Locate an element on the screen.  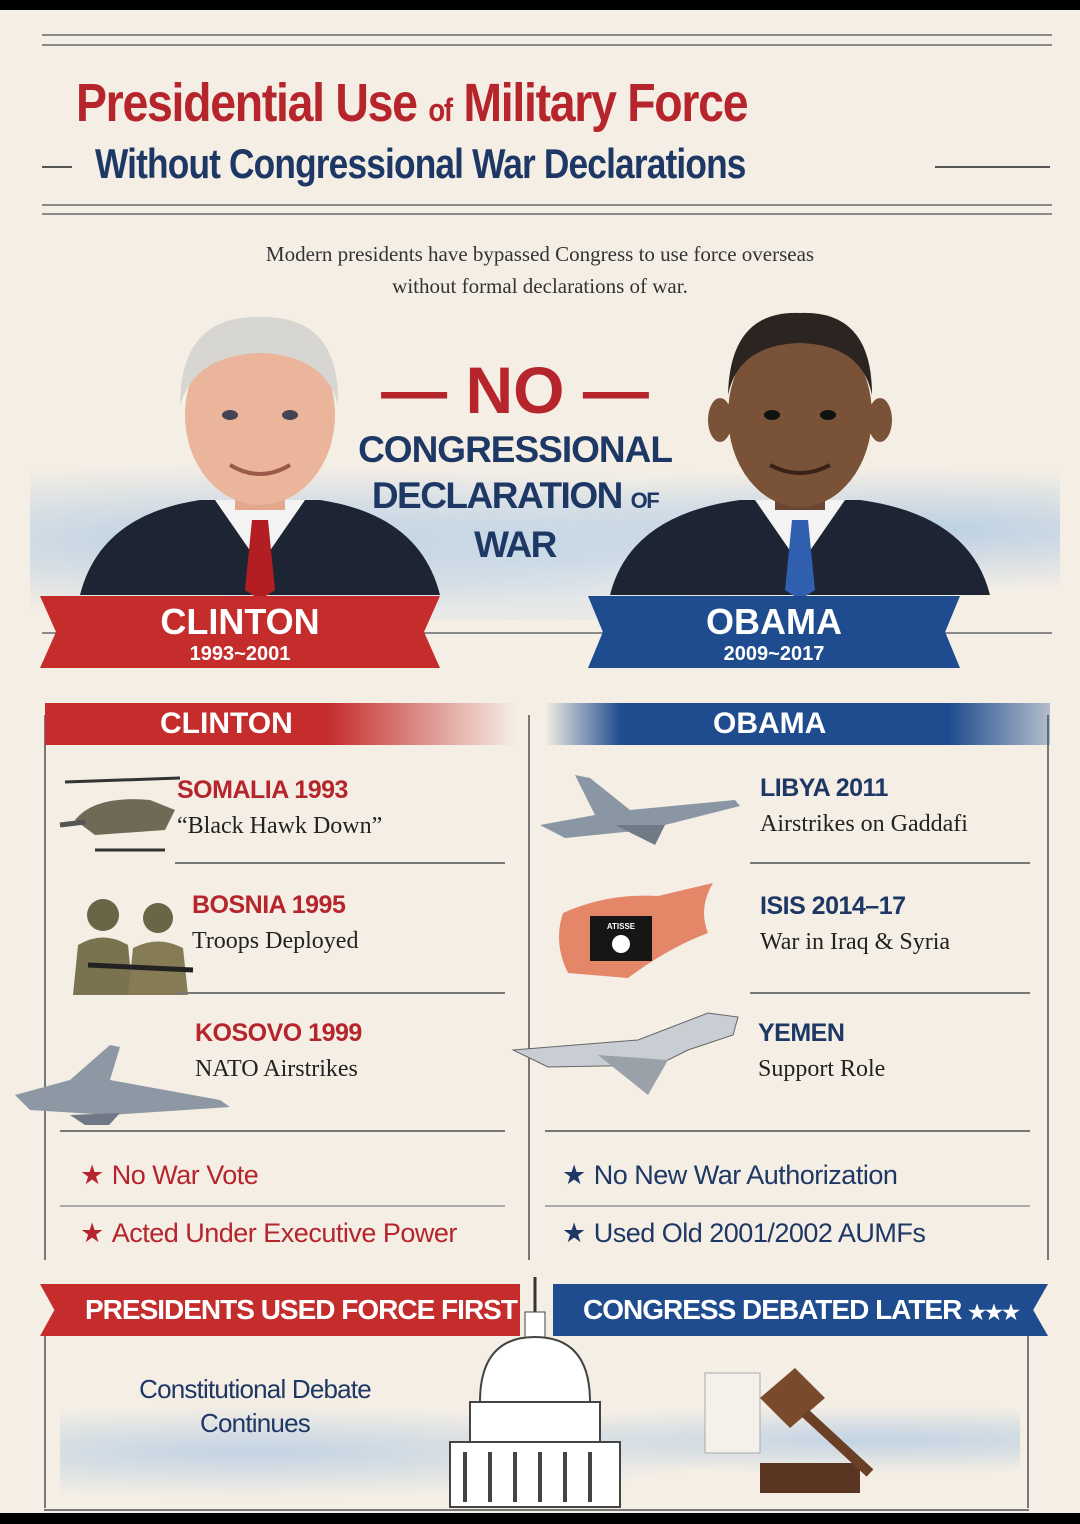
clinton-section-header: CLINTON is located at coordinates (280, 724).